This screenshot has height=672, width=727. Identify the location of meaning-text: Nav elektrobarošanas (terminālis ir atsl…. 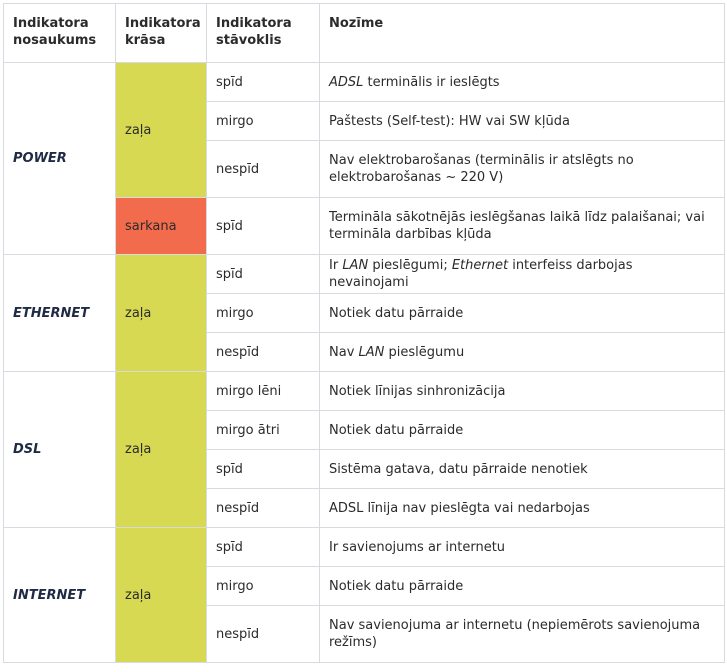
(481, 169).